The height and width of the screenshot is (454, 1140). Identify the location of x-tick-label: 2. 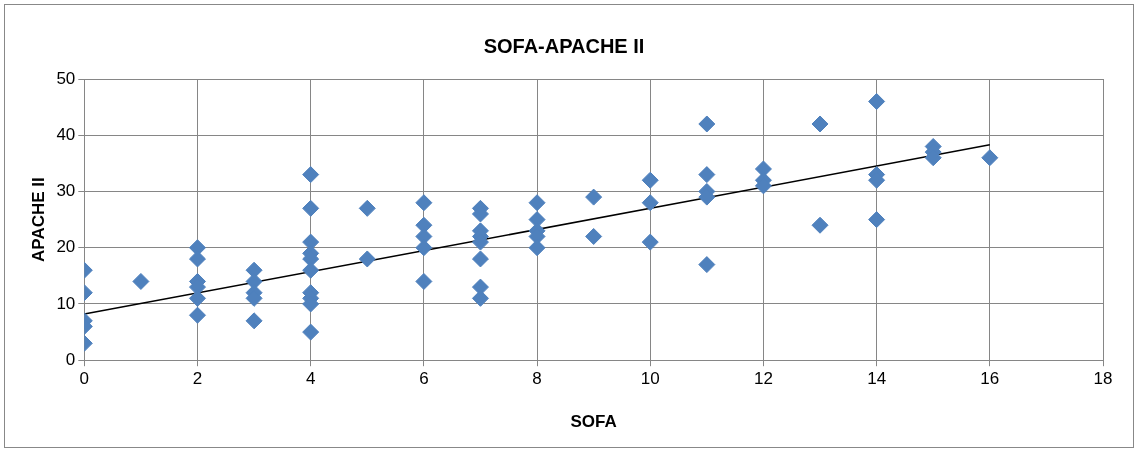
(197, 379).